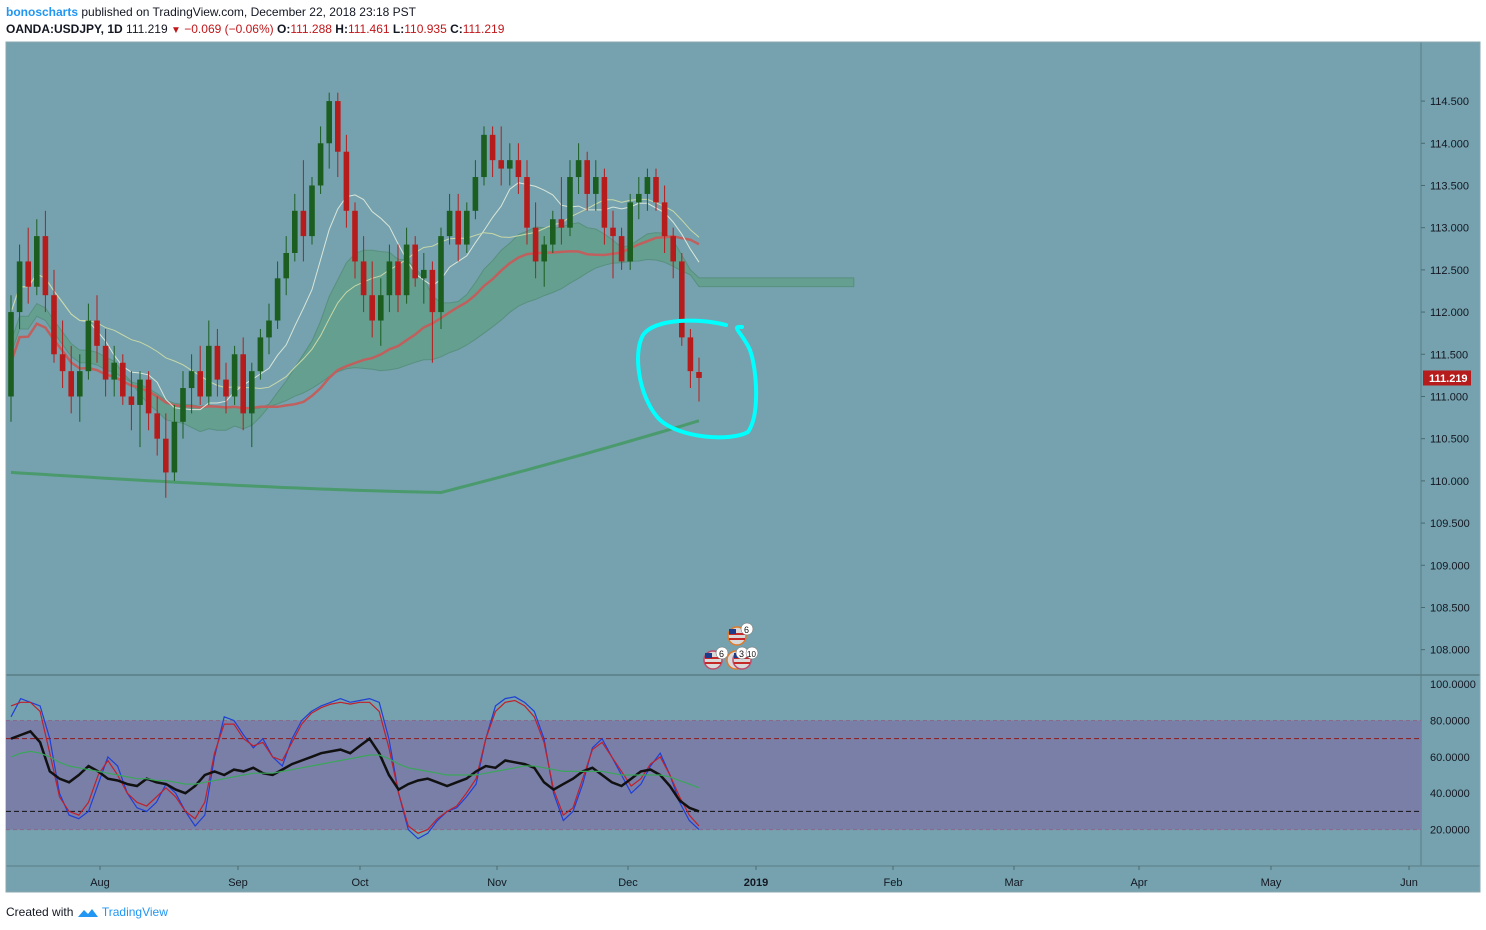  Describe the element at coordinates (368, 29) in the screenshot. I see `high-value: 111.461` at that location.